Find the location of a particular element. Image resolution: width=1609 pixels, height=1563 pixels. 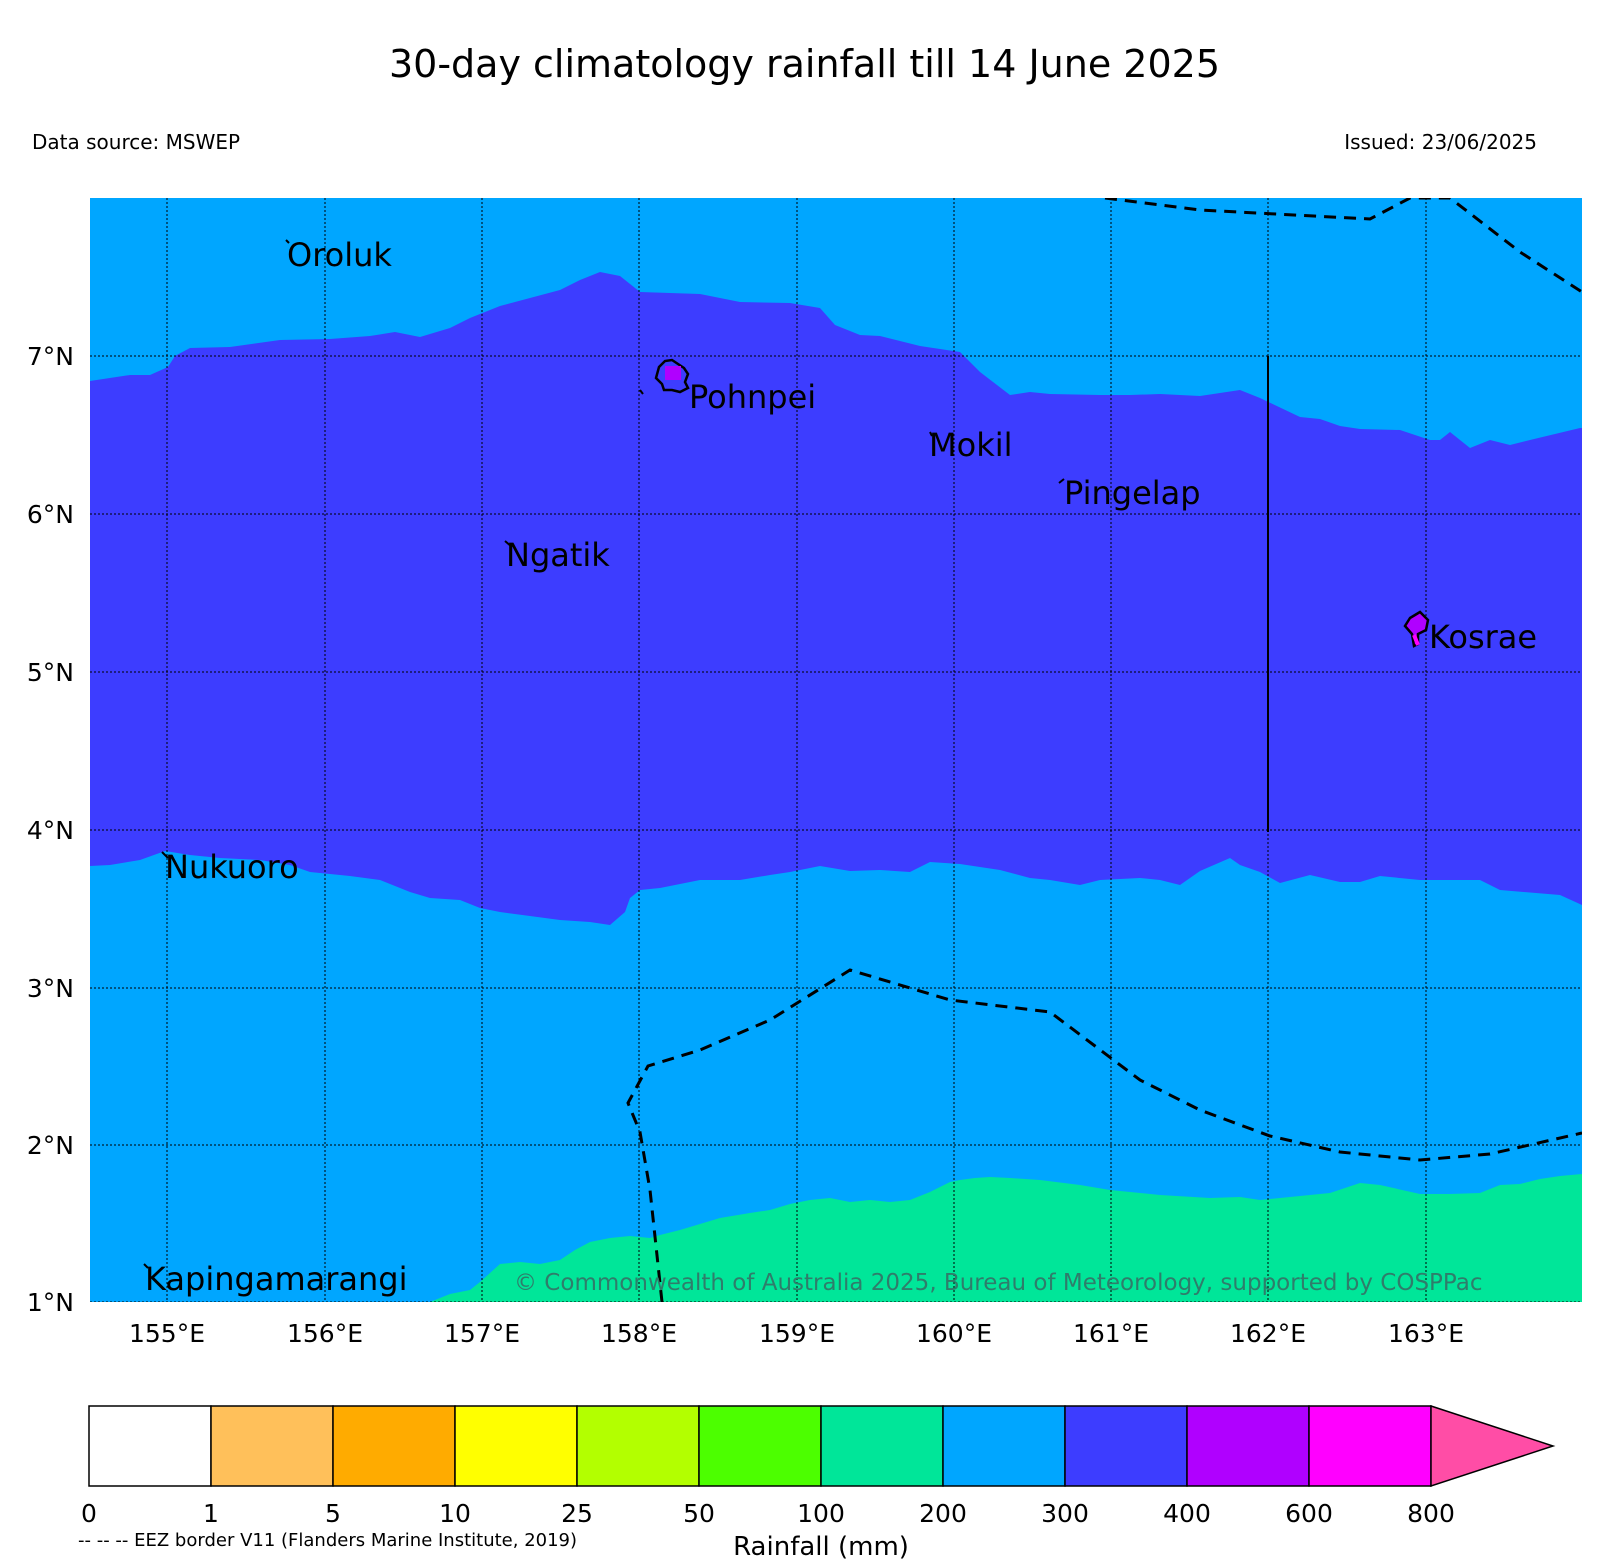

lat-label-2n: 2°N is located at coordinates (50, 1145).